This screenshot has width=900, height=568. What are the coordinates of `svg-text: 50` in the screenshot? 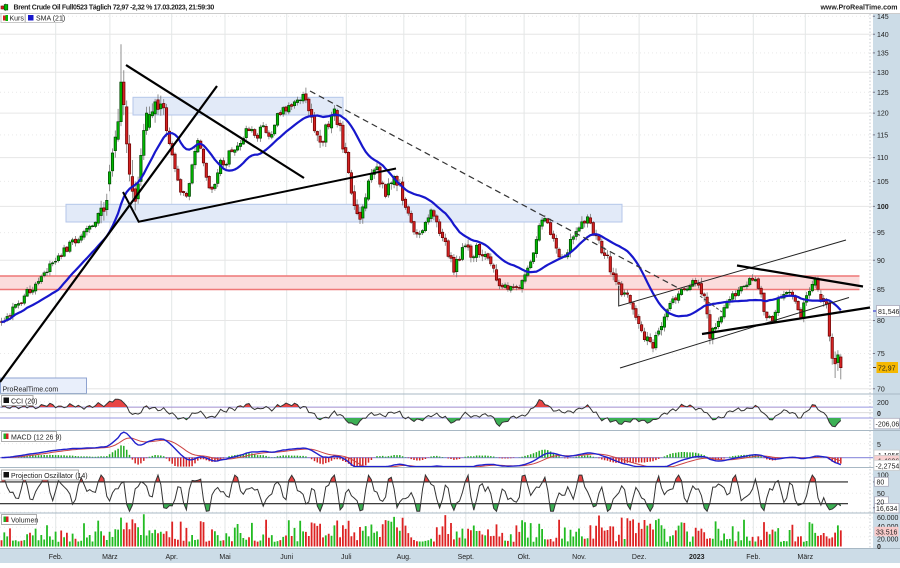 It's located at (881, 494).